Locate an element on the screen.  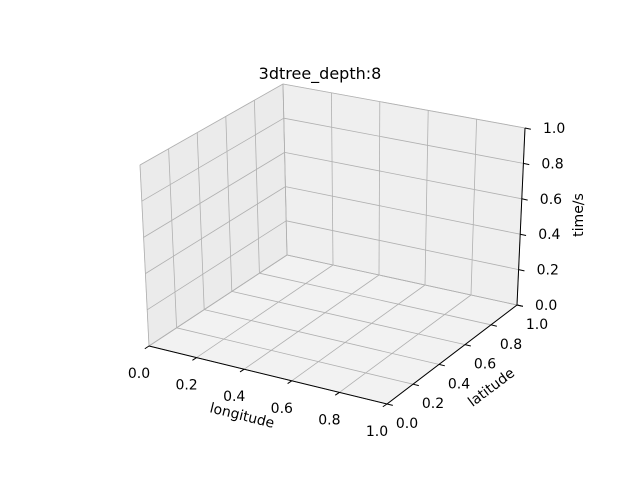
z-tick-label: 0.0 is located at coordinates (546, 306).